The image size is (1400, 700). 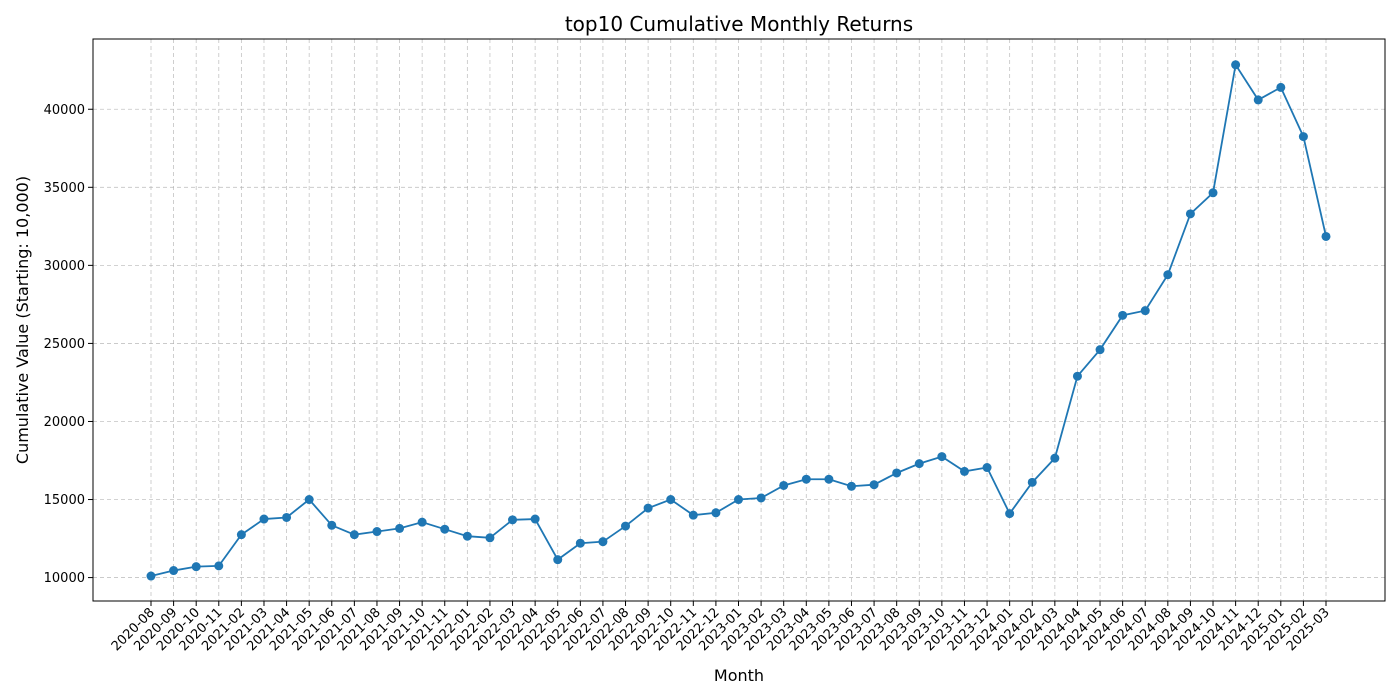 I want to click on y-axis-label: Cumulative Value (Starting: 10,000), so click(x=22, y=320).